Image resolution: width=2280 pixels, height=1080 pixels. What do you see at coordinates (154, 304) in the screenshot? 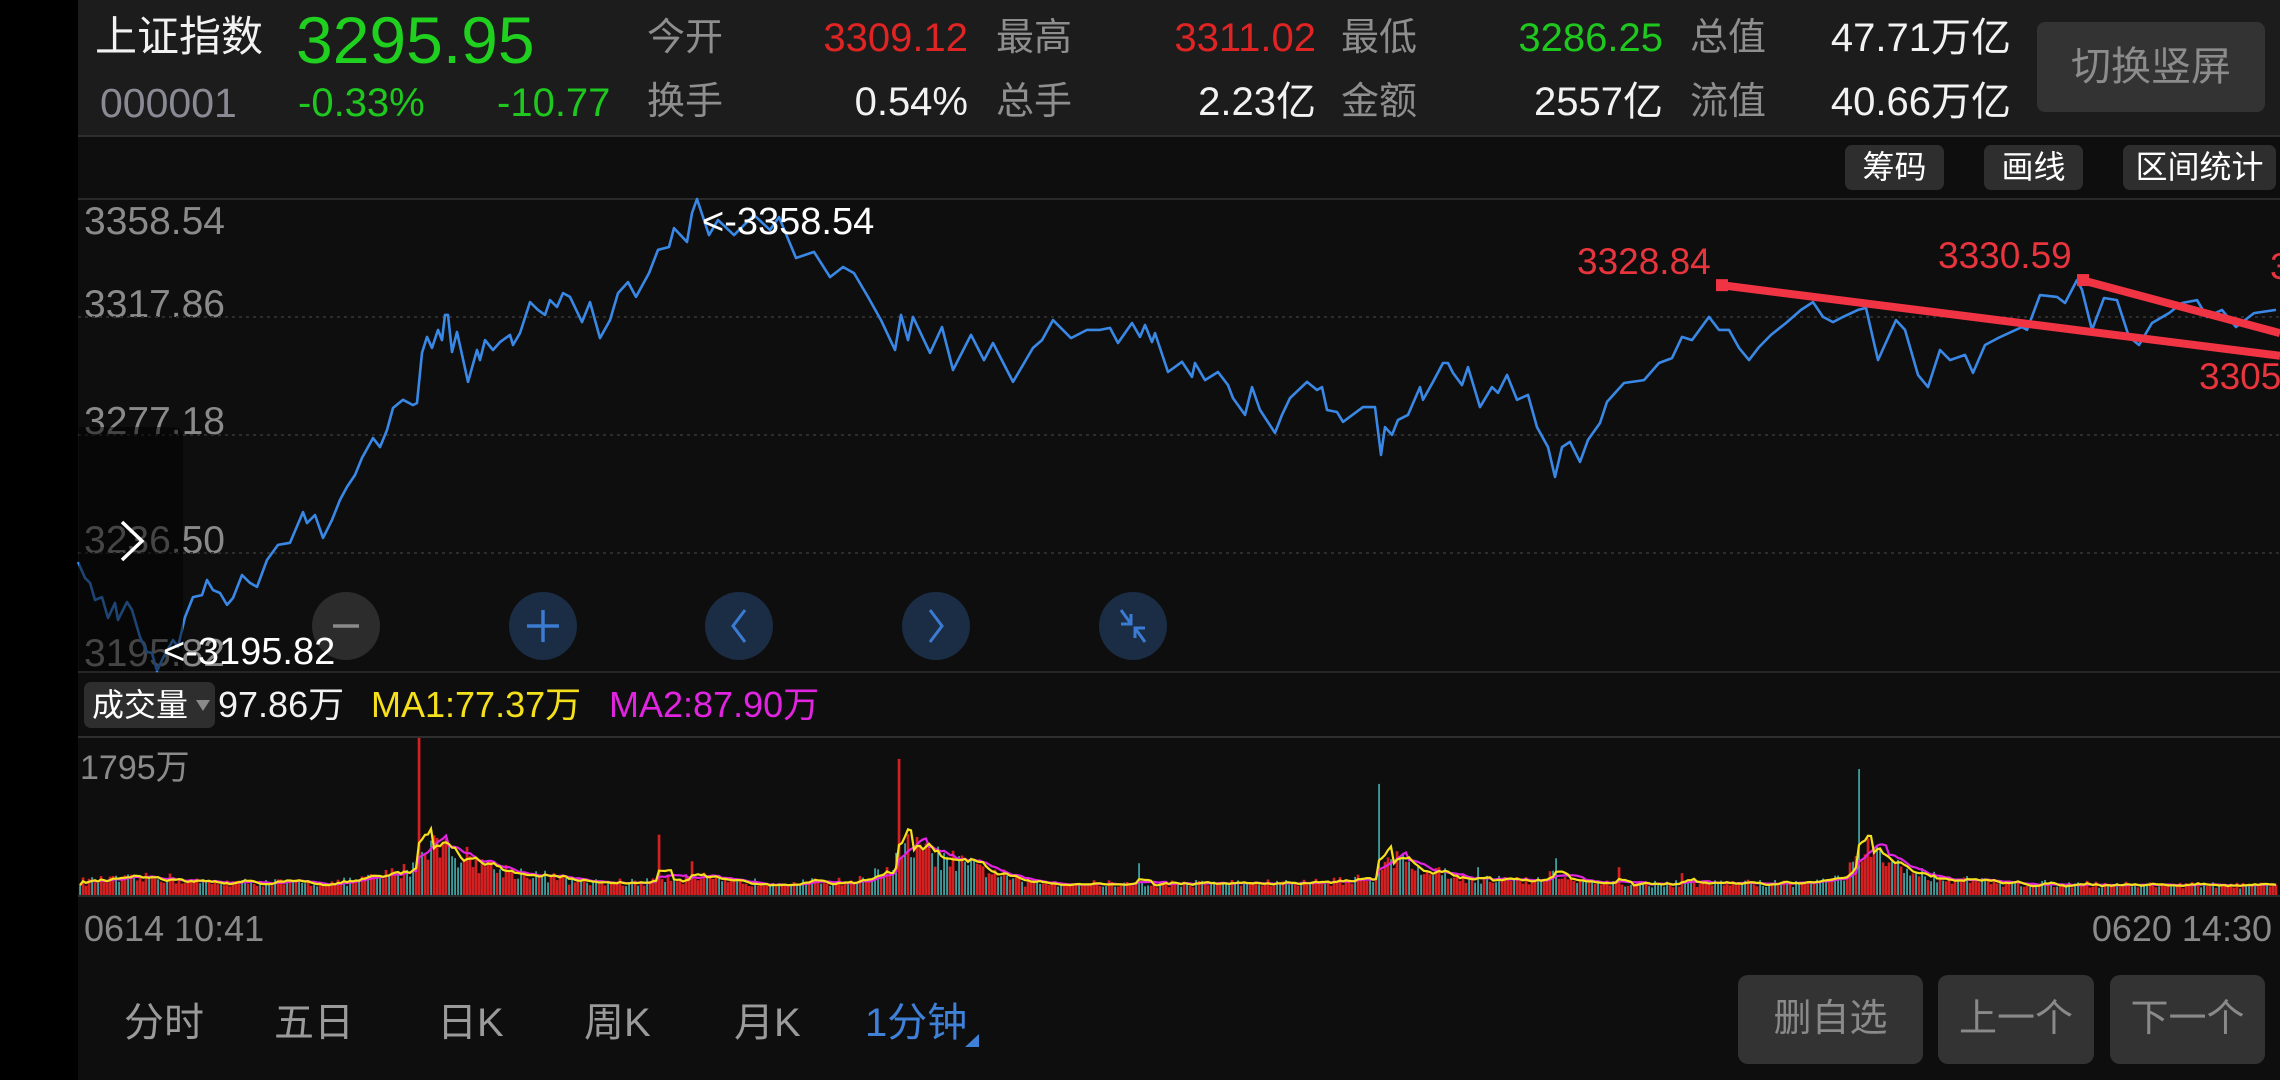
I see `y-axis-label: 3317.86` at bounding box center [154, 304].